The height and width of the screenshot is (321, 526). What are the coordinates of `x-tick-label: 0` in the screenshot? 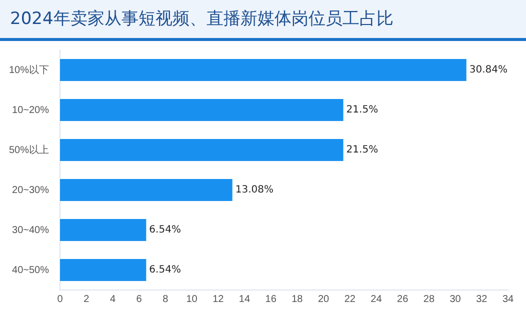 It's located at (60, 299).